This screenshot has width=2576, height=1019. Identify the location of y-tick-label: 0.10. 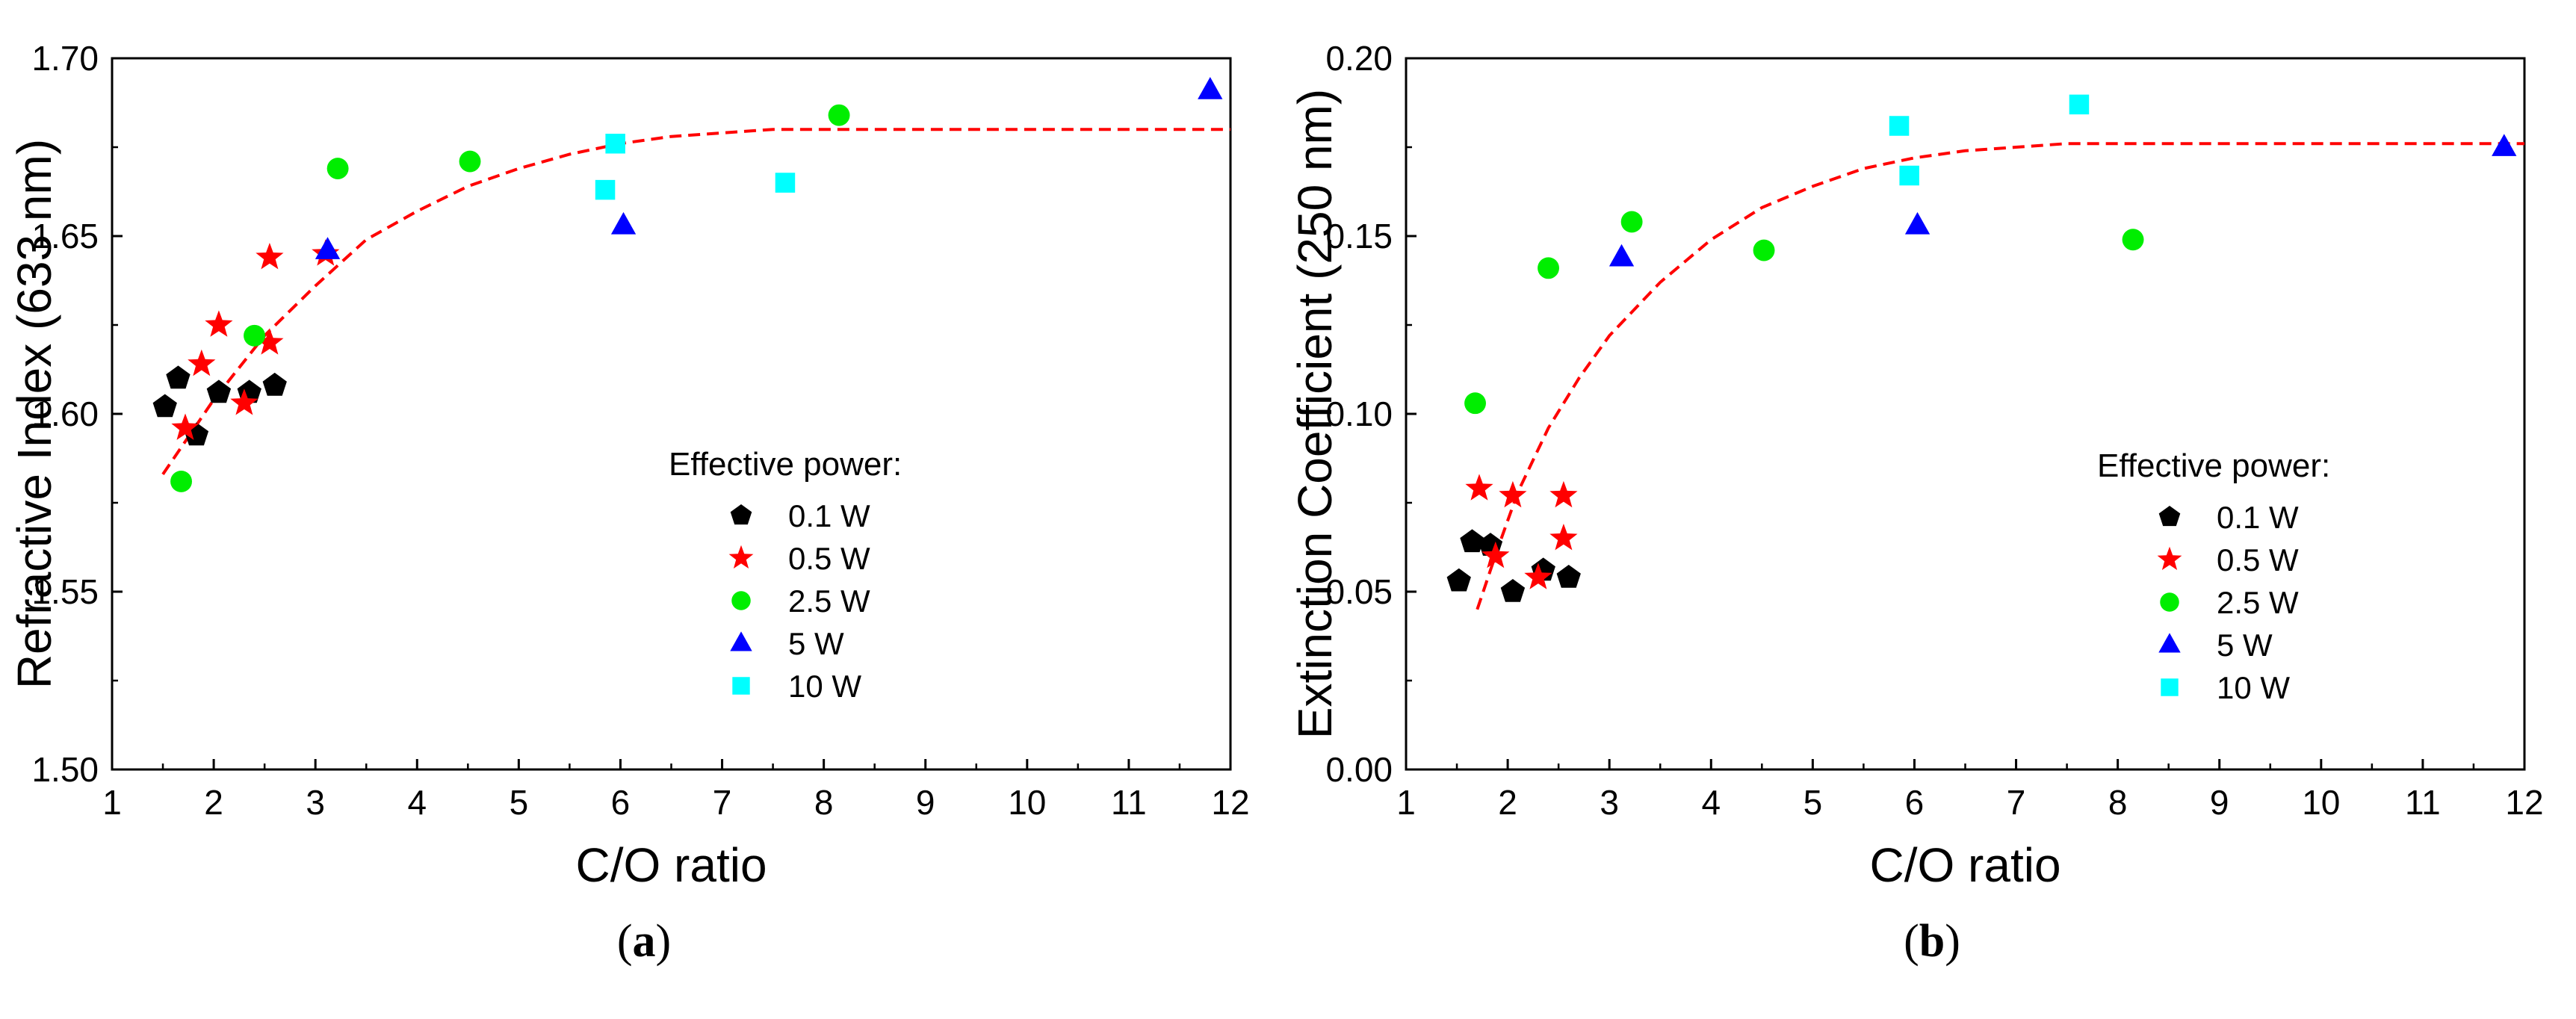
(1359, 413).